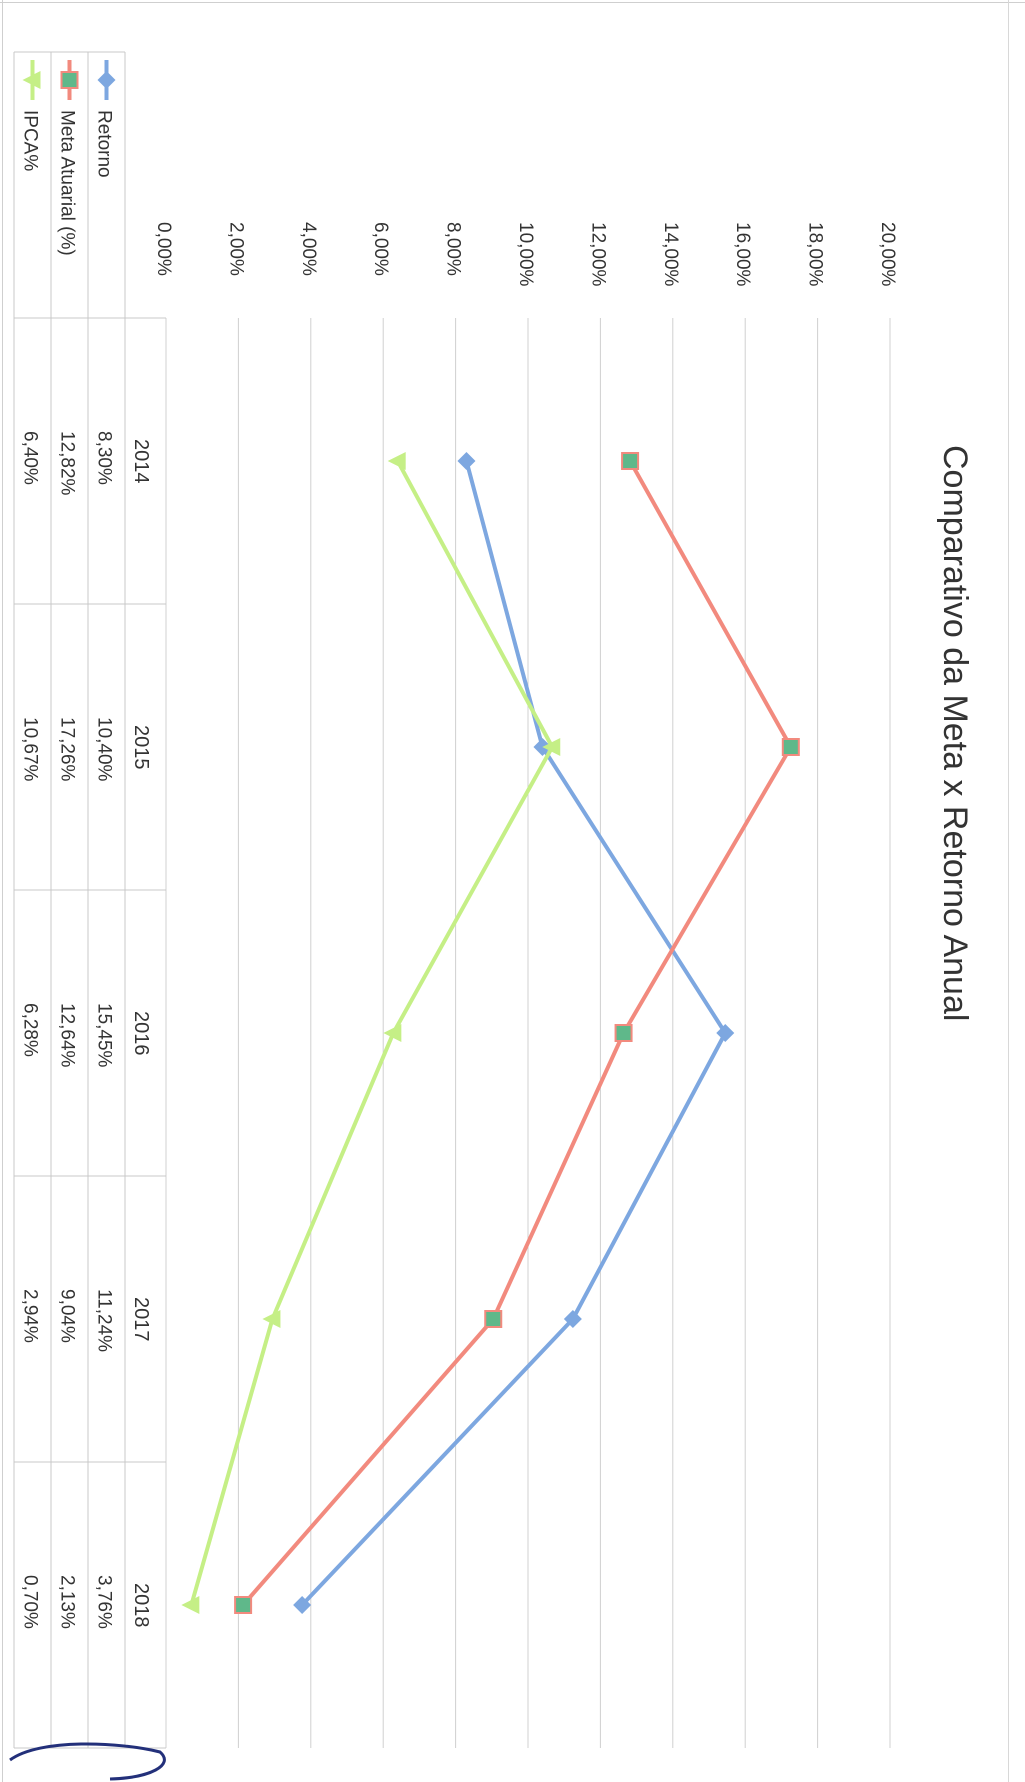 The width and height of the screenshot is (1025, 1782). I want to click on data-table-value: 6,40%, so click(30, 458).